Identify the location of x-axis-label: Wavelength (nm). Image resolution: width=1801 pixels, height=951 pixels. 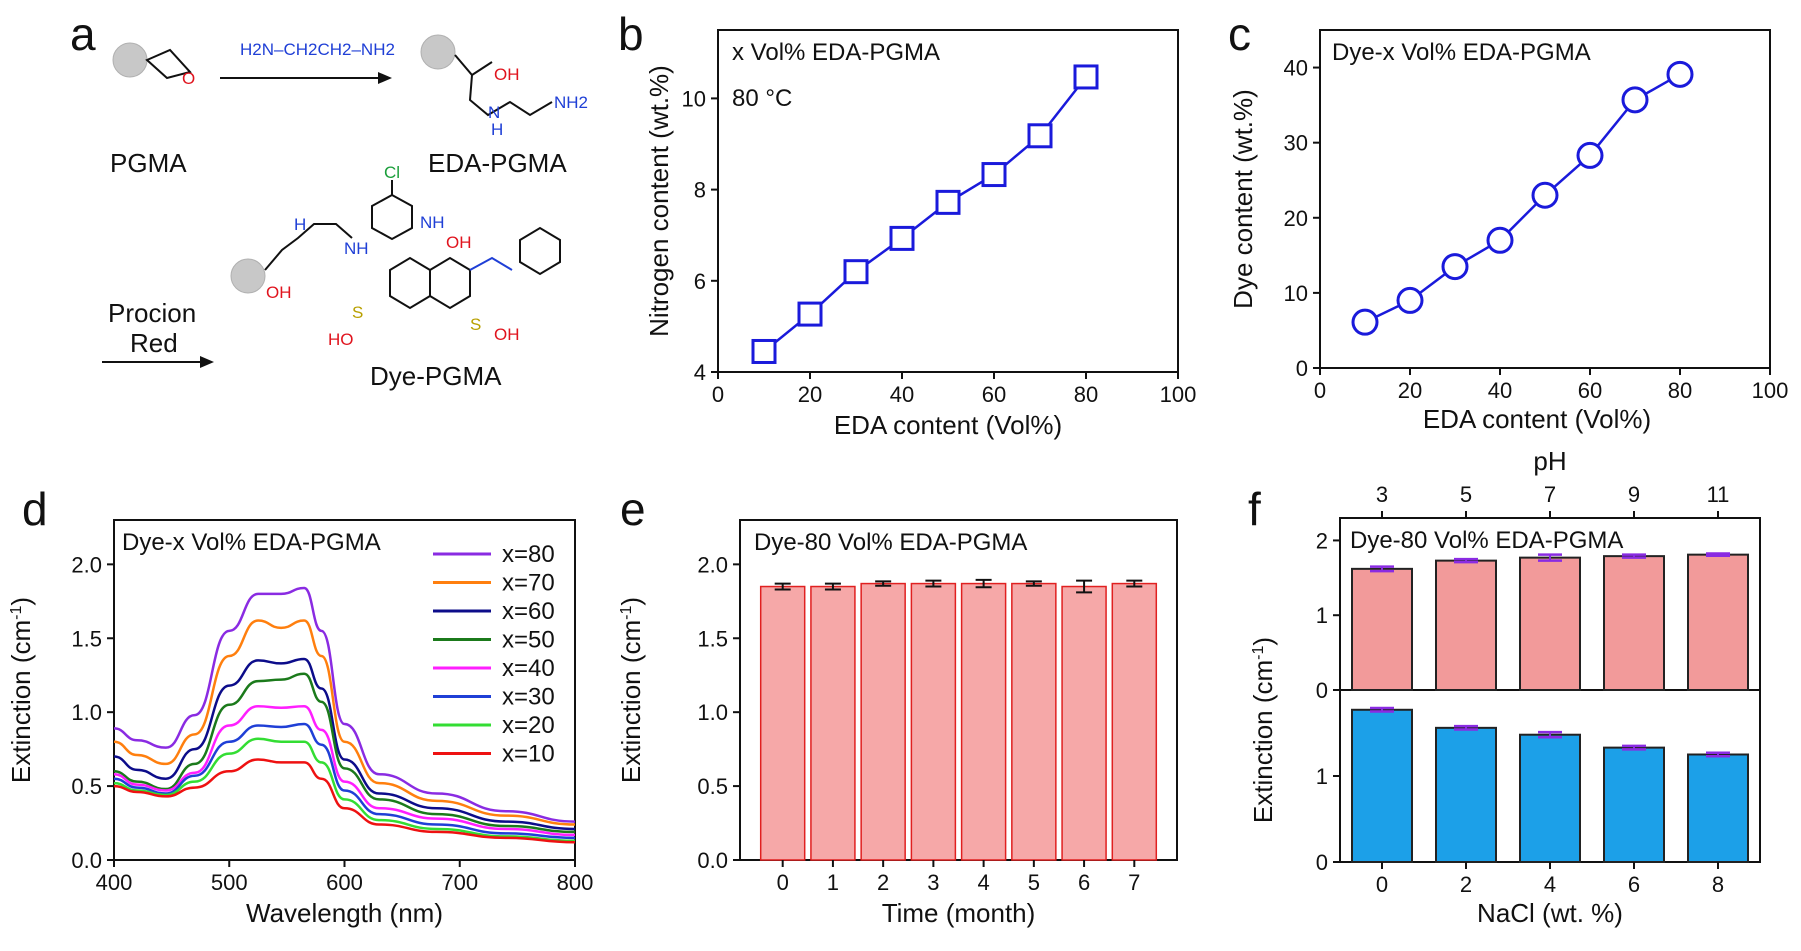
(344, 913).